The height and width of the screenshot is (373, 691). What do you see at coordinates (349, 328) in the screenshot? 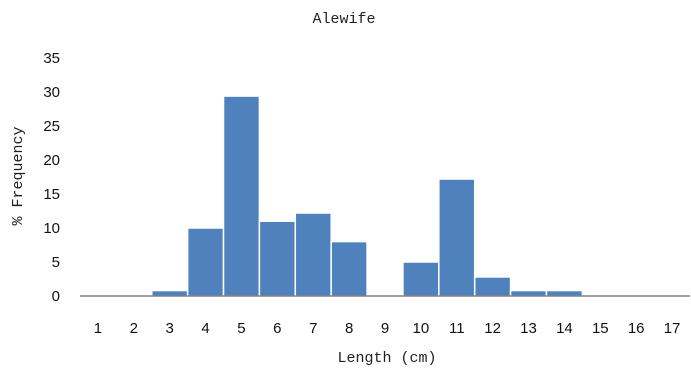
I see `x-tick-label: 8` at bounding box center [349, 328].